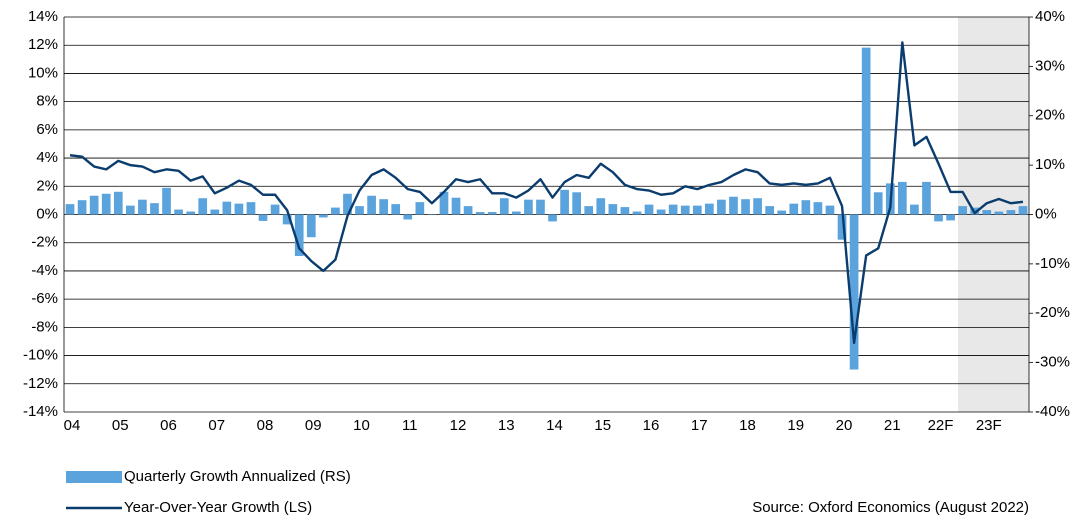  What do you see at coordinates (72, 425) in the screenshot?
I see `x-tick-label: 04` at bounding box center [72, 425].